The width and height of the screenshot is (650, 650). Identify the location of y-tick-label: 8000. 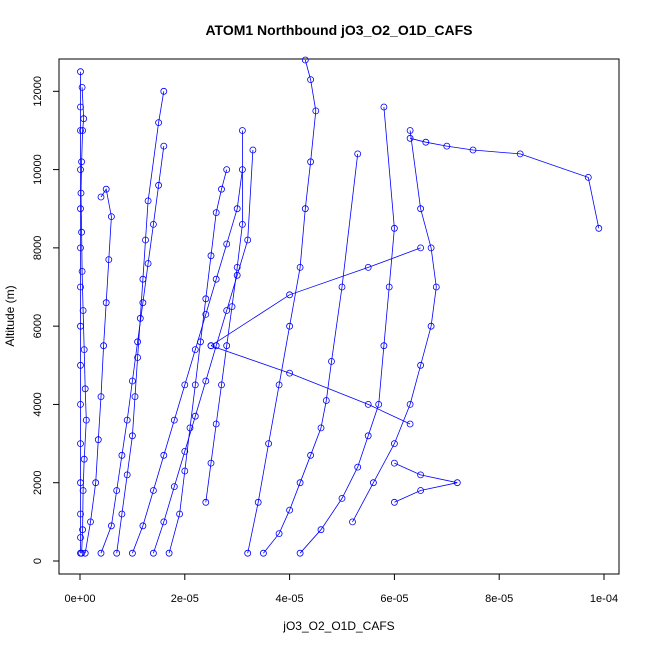
(38, 248).